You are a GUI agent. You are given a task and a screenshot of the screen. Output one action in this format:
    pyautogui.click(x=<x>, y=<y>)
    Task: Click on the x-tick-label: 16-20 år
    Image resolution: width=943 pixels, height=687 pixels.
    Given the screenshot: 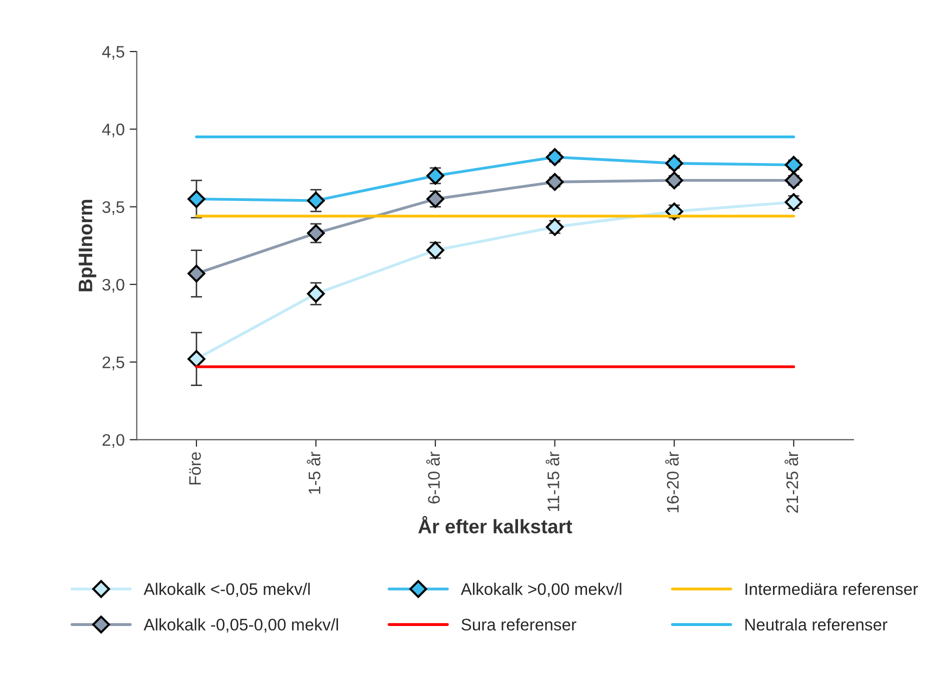 What is the action you would take?
    pyautogui.click(x=672, y=482)
    